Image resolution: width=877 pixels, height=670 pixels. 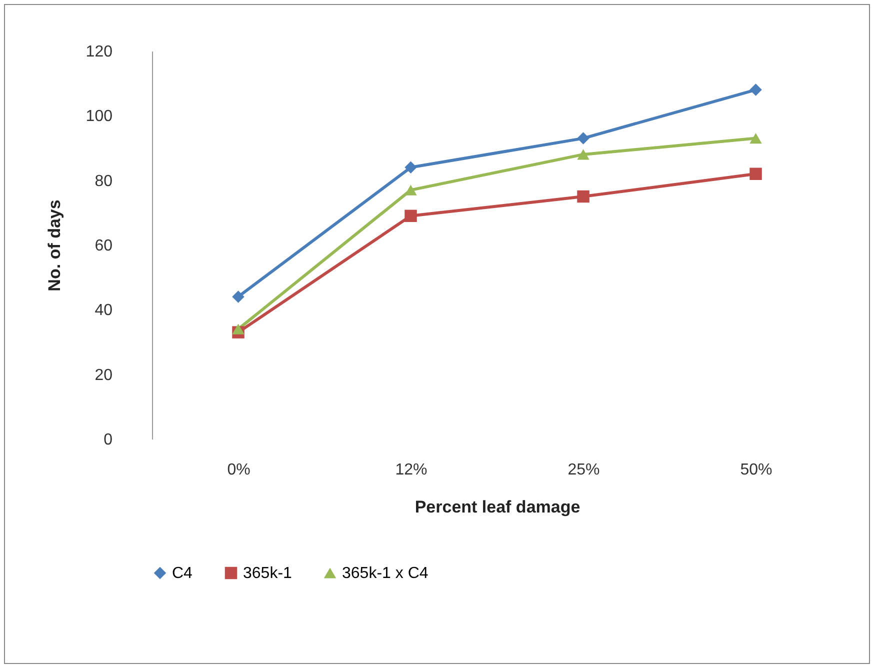 I want to click on y-tick-label: 120, so click(x=99, y=52).